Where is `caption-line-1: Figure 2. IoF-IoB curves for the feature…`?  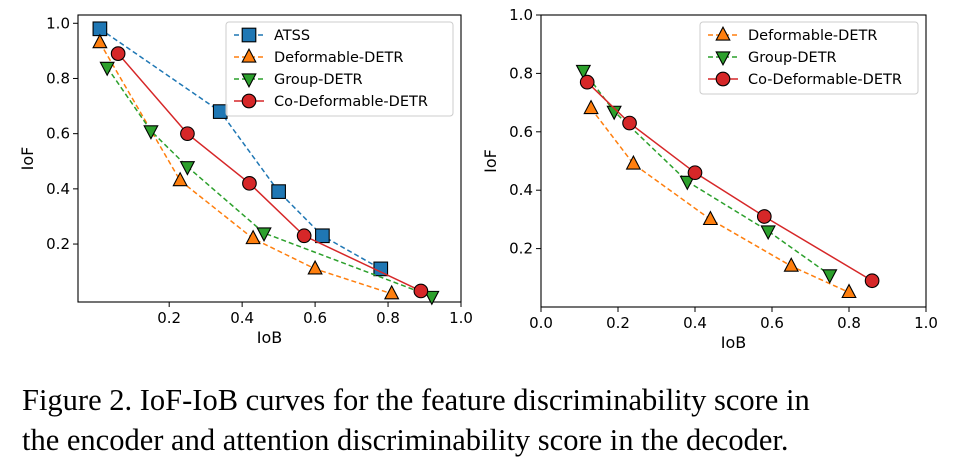 caption-line-1: Figure 2. IoF-IoB curves for the feature… is located at coordinates (416, 400).